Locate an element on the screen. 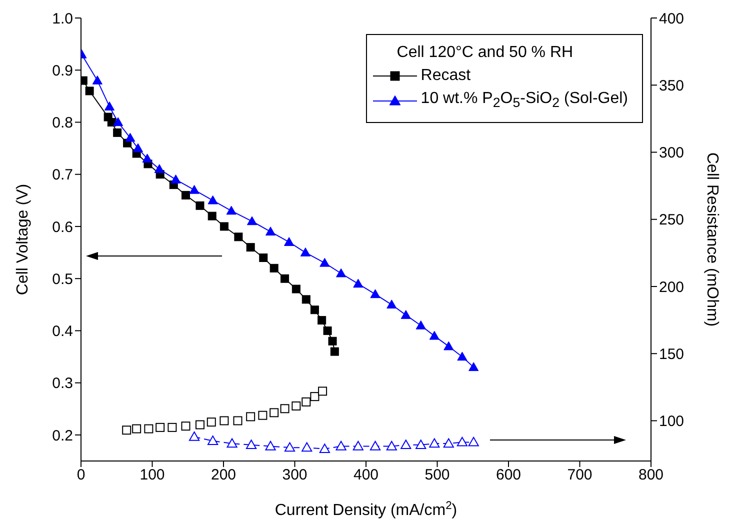 This screenshot has width=735, height=527. y2-tick-label: 150 is located at coordinates (671, 354).